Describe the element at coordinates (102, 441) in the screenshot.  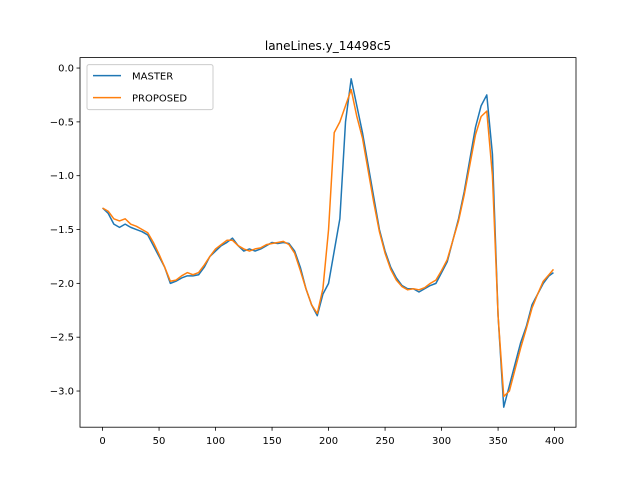
I see `x-tick-label: 0` at that location.